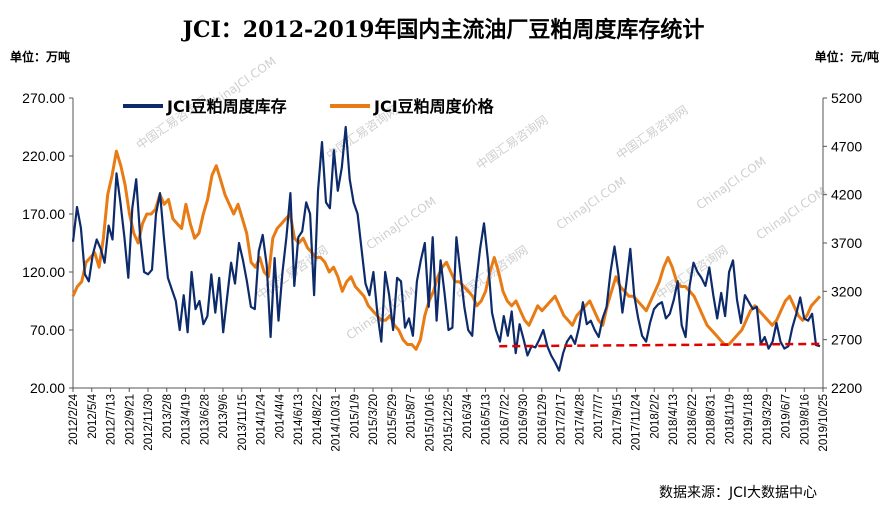 The height and width of the screenshot is (510, 887). What do you see at coordinates (443, 30) in the screenshot?
I see `chart-title: JCI：2012-2019年国内主流油厂豆粕周度库存统计` at bounding box center [443, 30].